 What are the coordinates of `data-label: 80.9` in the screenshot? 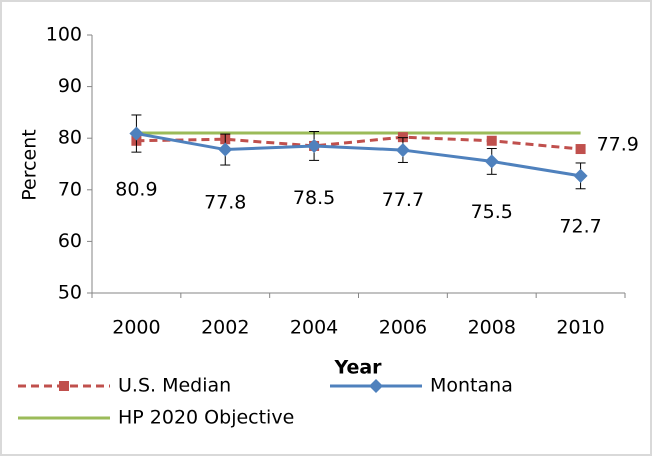 It's located at (136, 190).